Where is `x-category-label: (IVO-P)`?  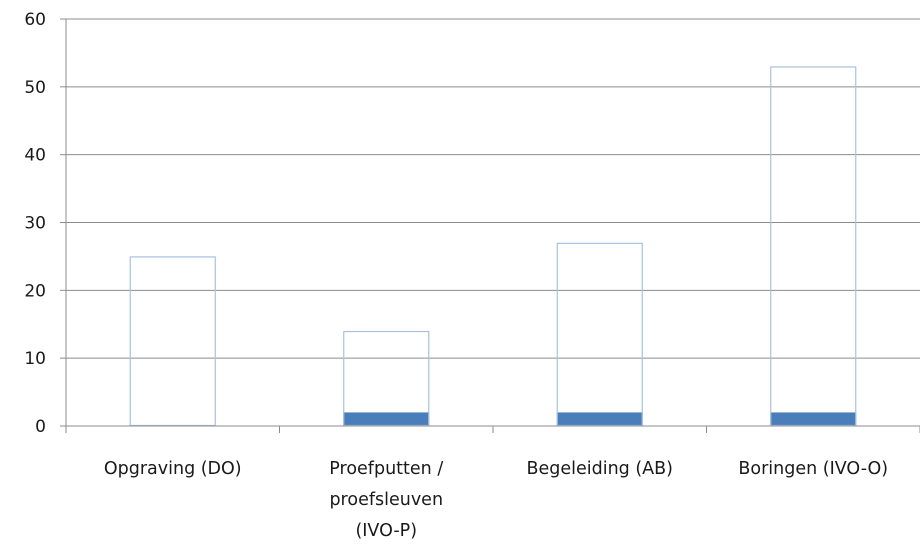
x-category-label: (IVO-P) is located at coordinates (386, 531).